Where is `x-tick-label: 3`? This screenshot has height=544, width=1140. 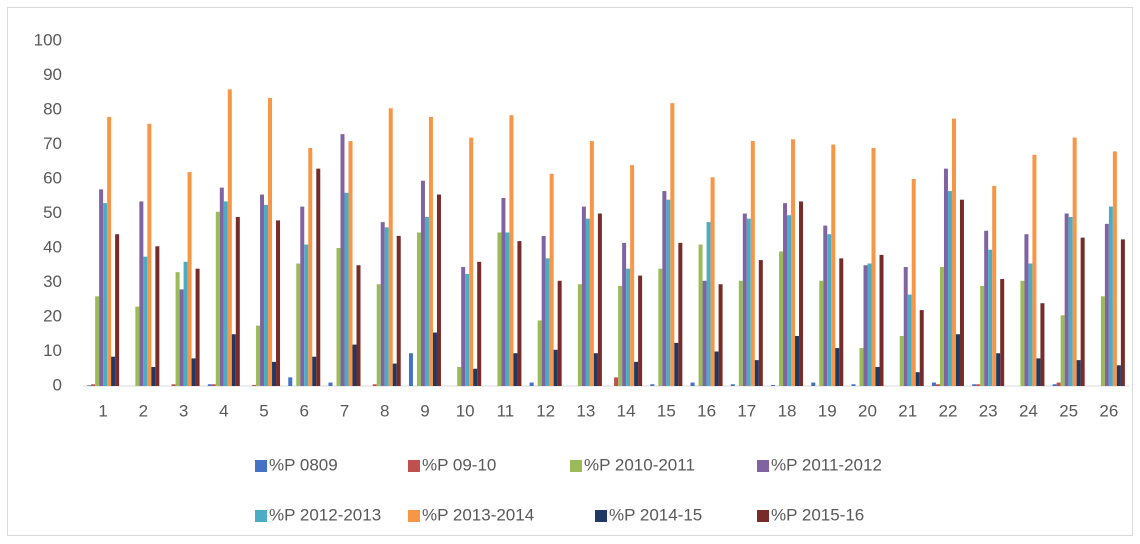 x-tick-label: 3 is located at coordinates (183, 410).